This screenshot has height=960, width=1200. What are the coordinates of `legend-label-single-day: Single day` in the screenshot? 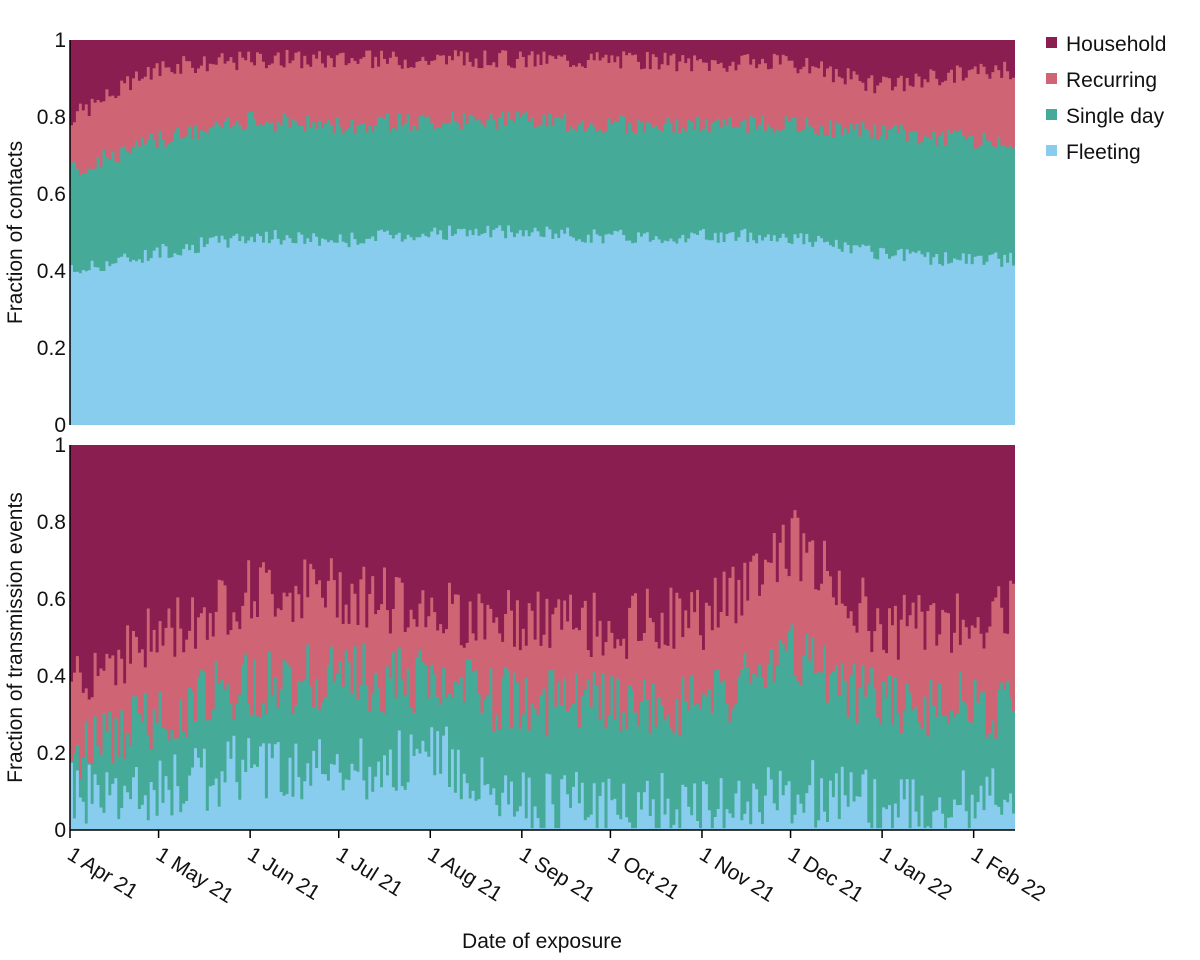 It's located at (1115, 116).